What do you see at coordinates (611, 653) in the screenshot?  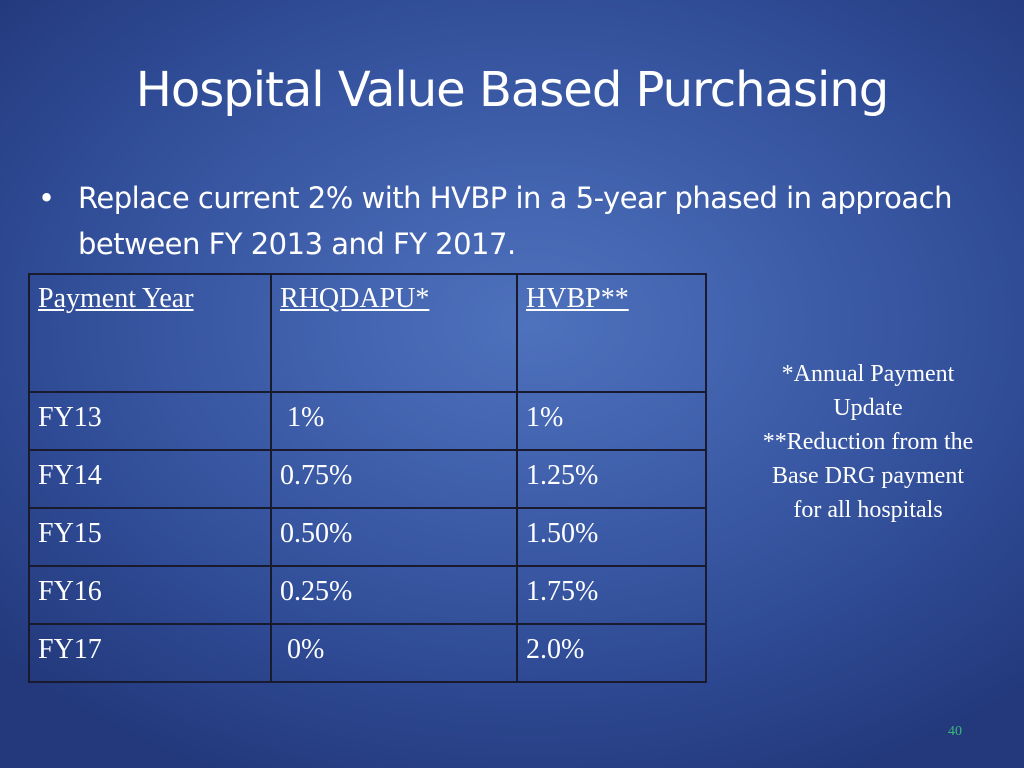 I see `cell-hvbp: 2.0%` at bounding box center [611, 653].